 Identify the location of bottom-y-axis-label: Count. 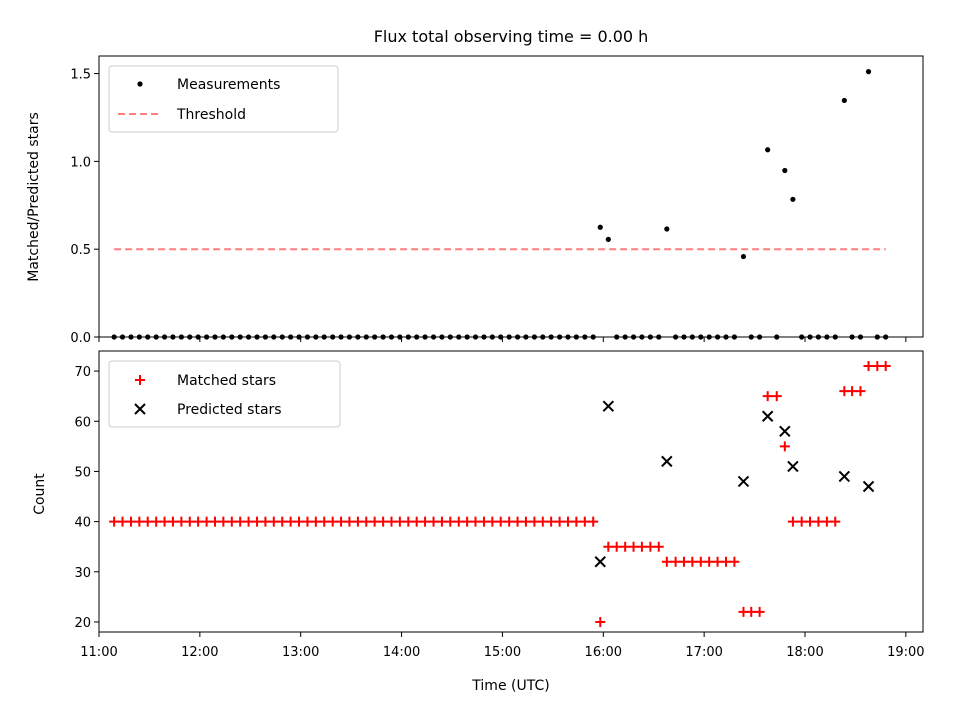
(40, 494).